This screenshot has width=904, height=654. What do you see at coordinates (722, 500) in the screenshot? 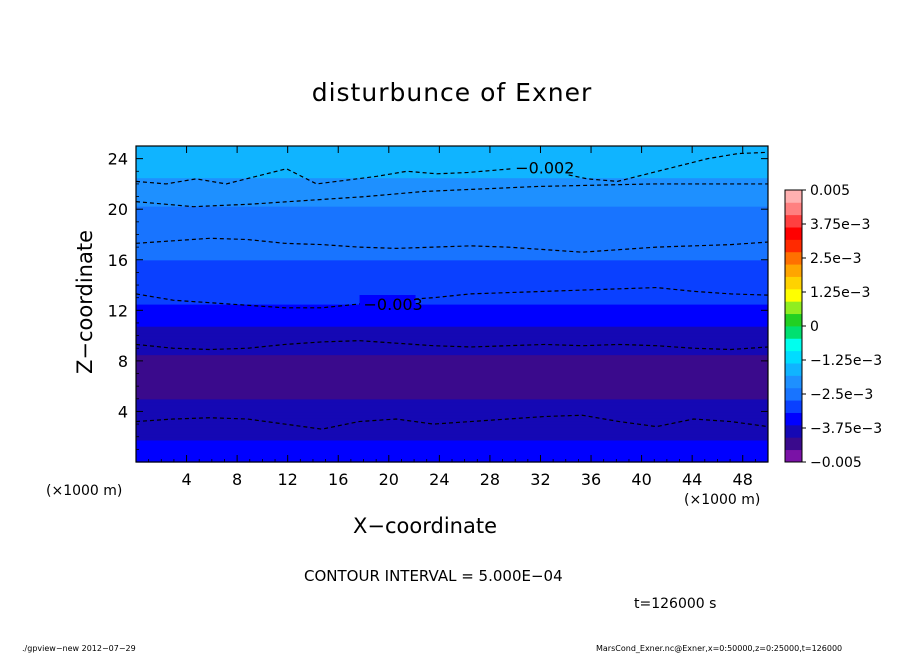
I see `x-axis-unit: (×1000 m)` at bounding box center [722, 500].